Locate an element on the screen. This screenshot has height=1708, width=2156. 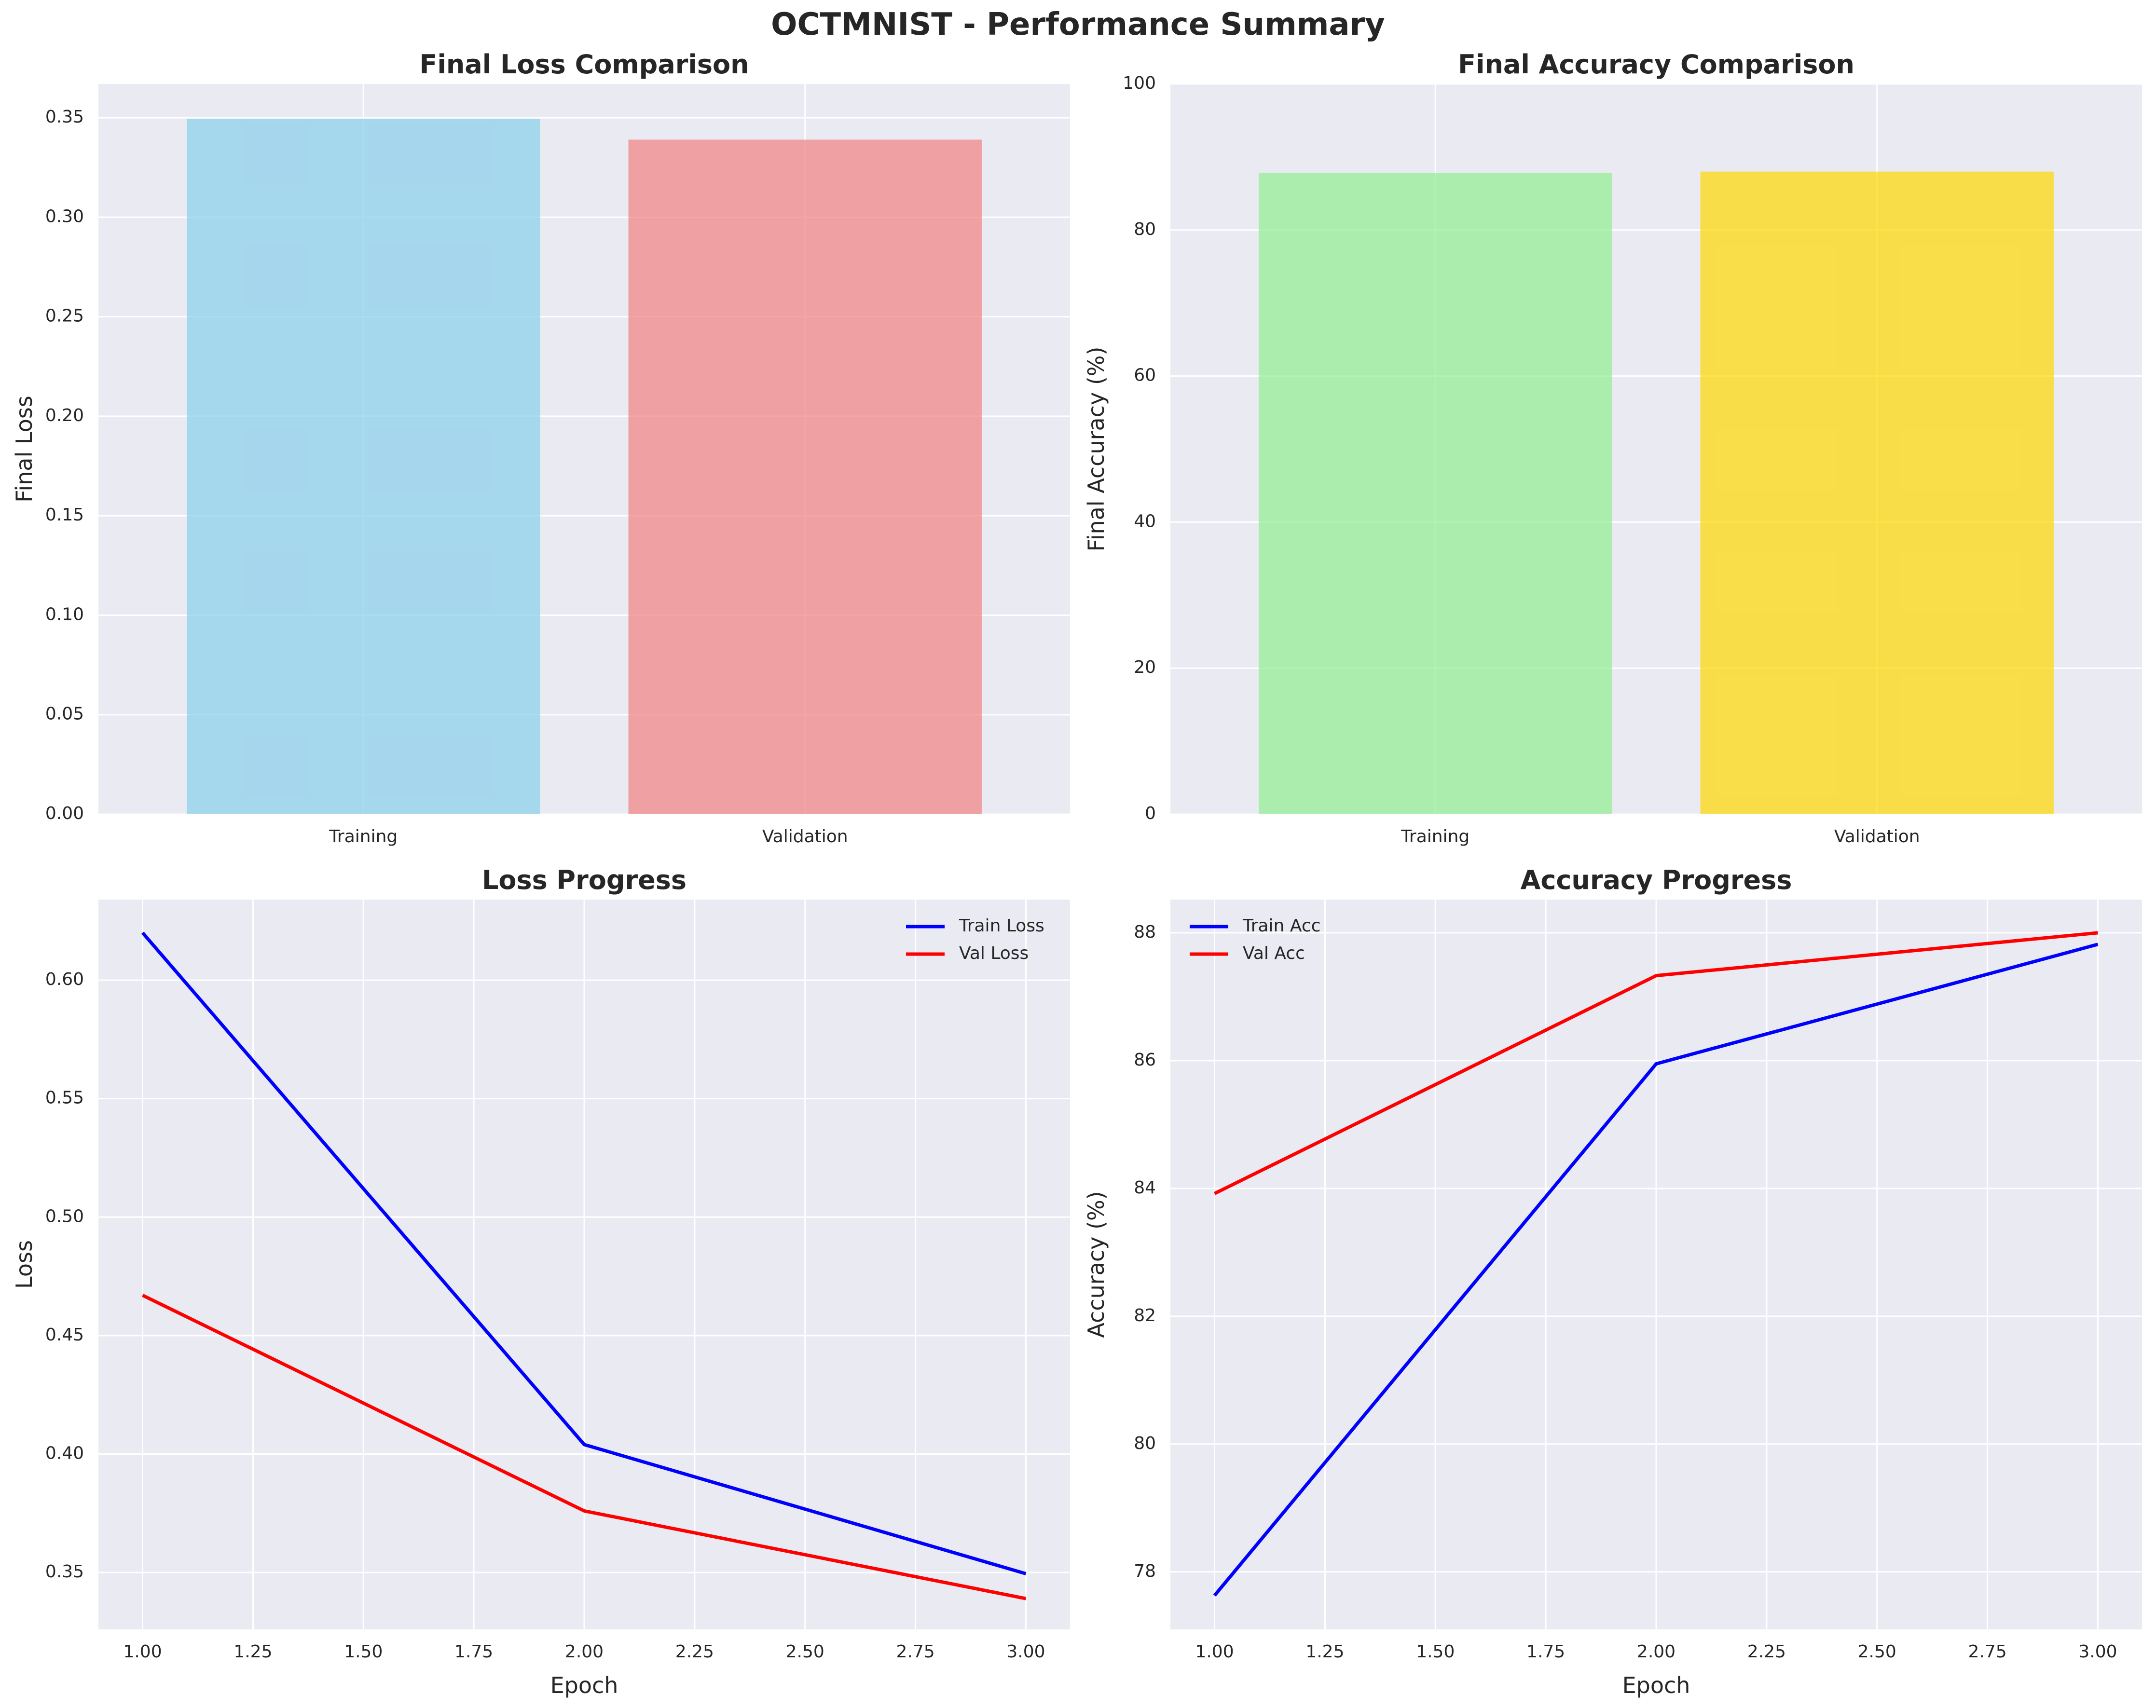
y-axis-label: Accuracy (%) is located at coordinates (1096, 1264).